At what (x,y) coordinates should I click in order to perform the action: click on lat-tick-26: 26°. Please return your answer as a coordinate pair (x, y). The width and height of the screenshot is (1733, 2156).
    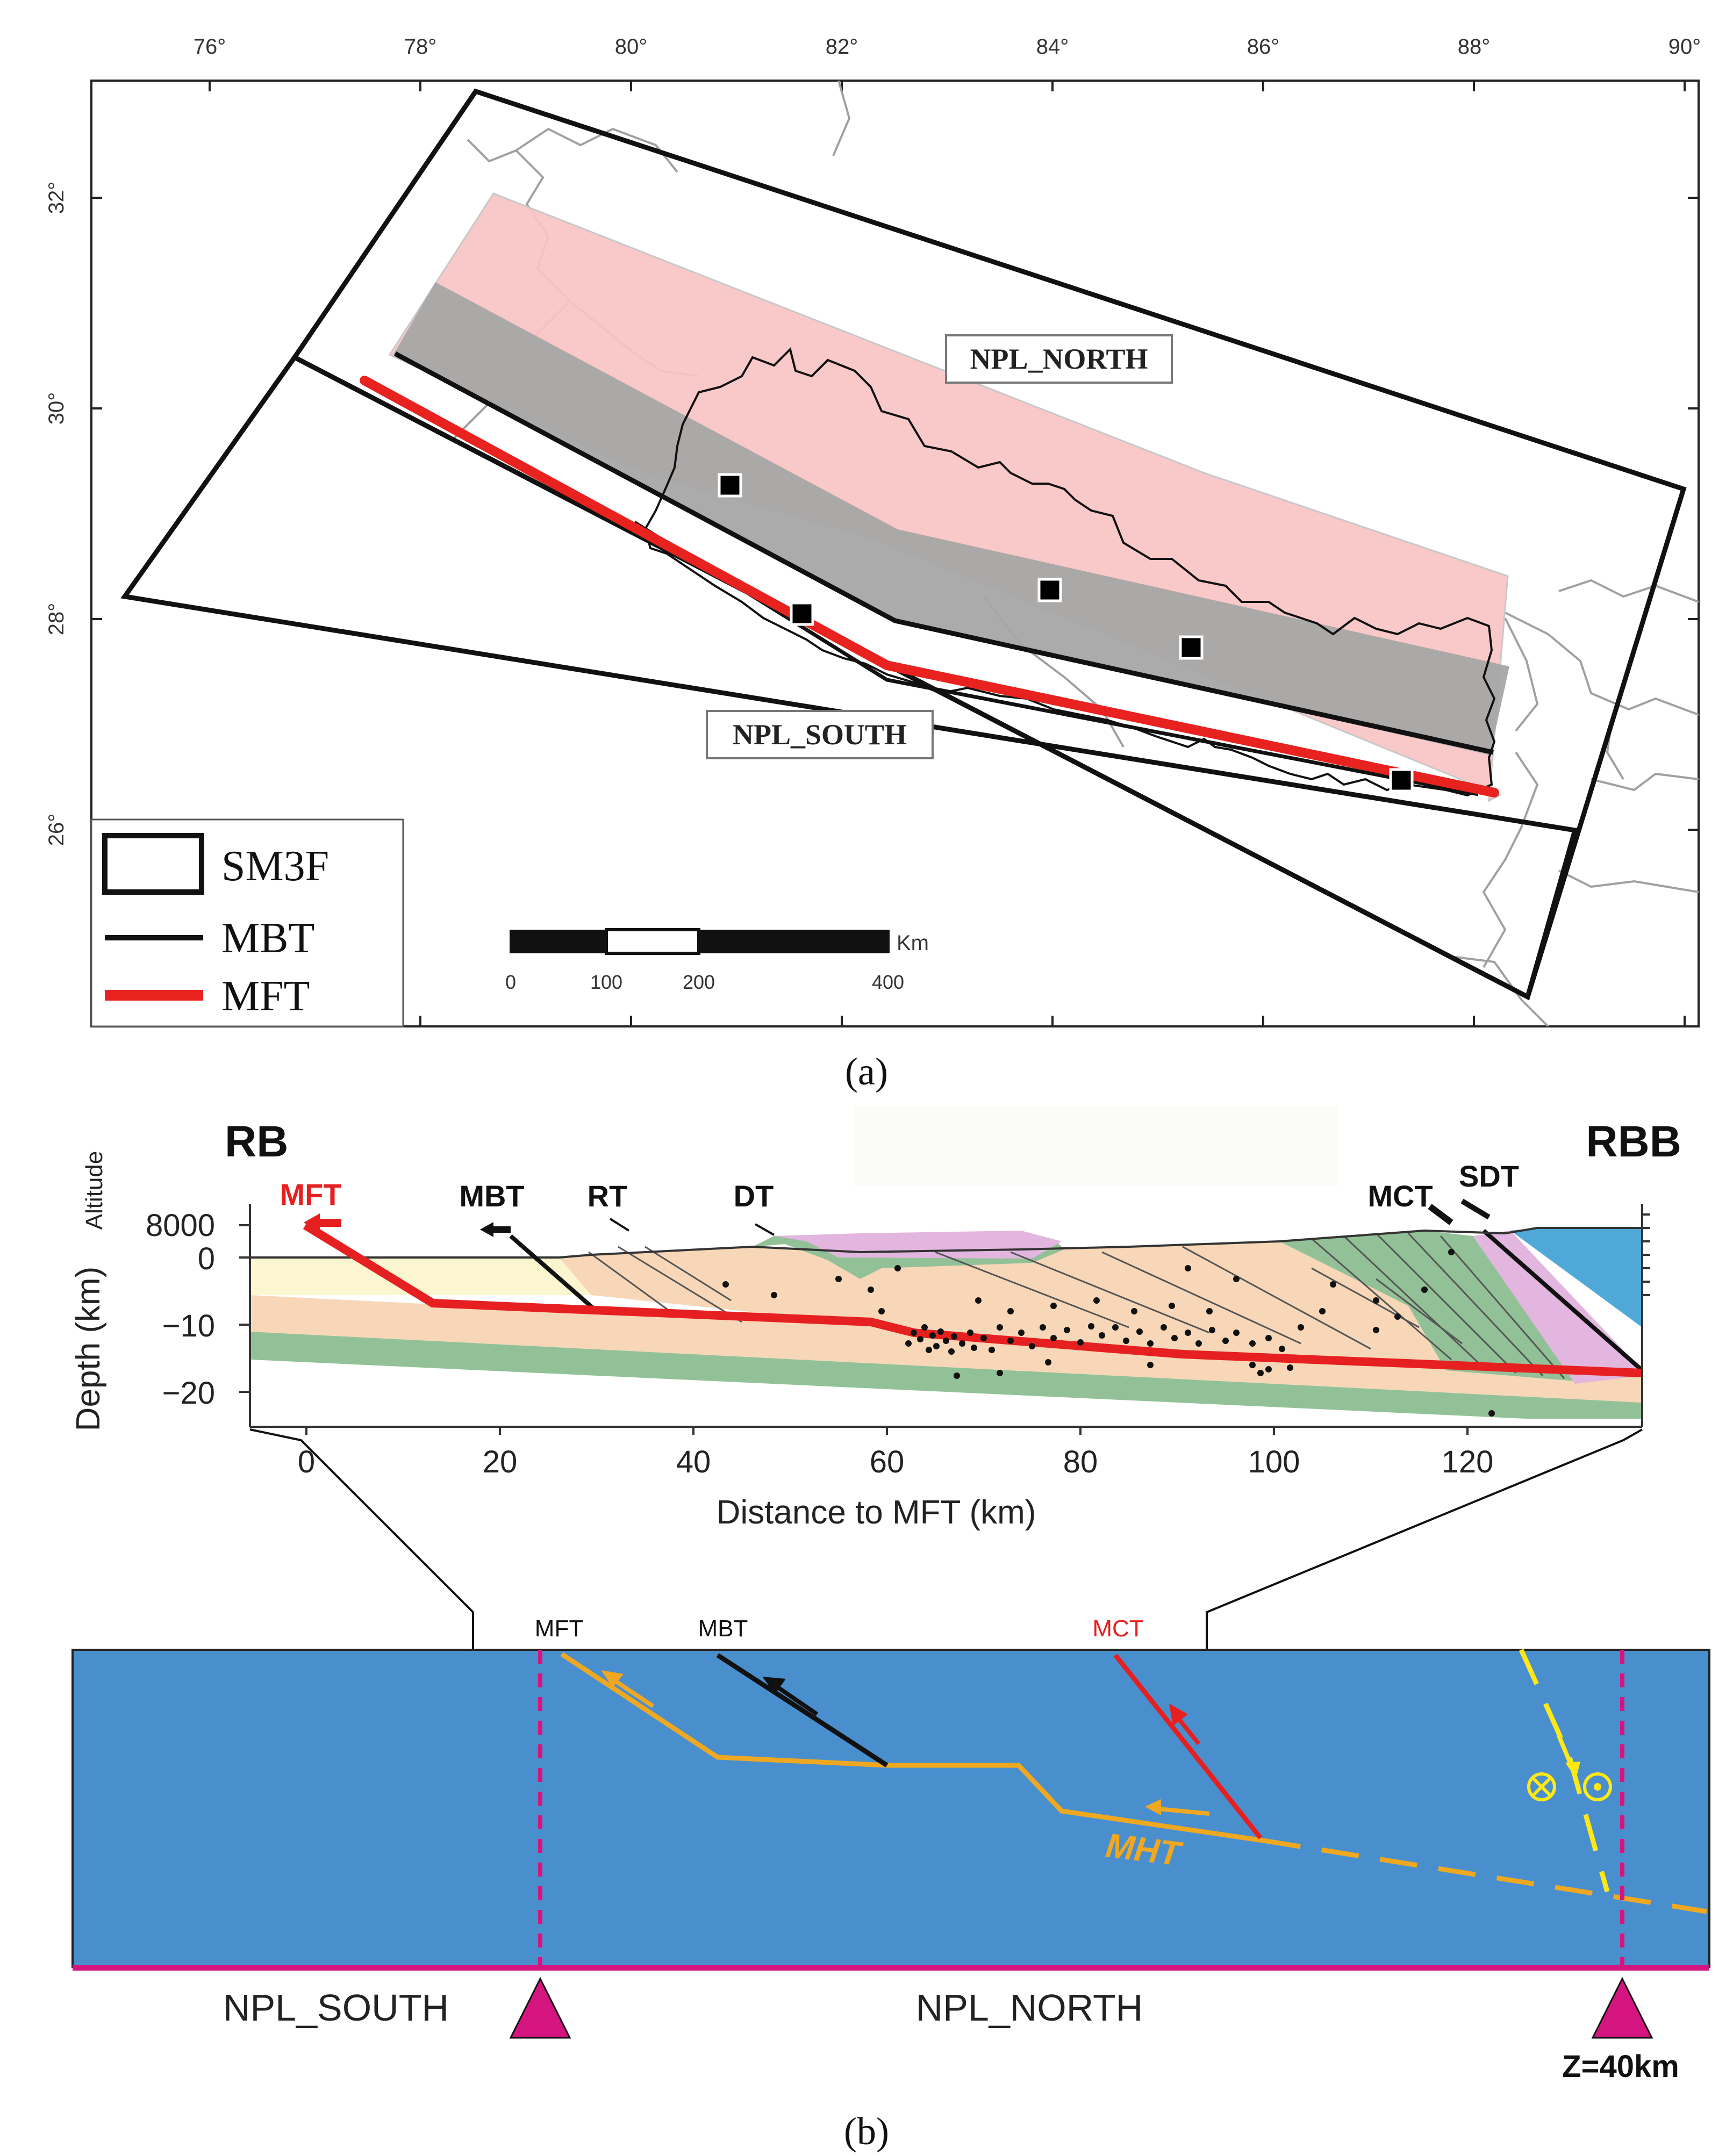
    Looking at the image, I should click on (56, 830).